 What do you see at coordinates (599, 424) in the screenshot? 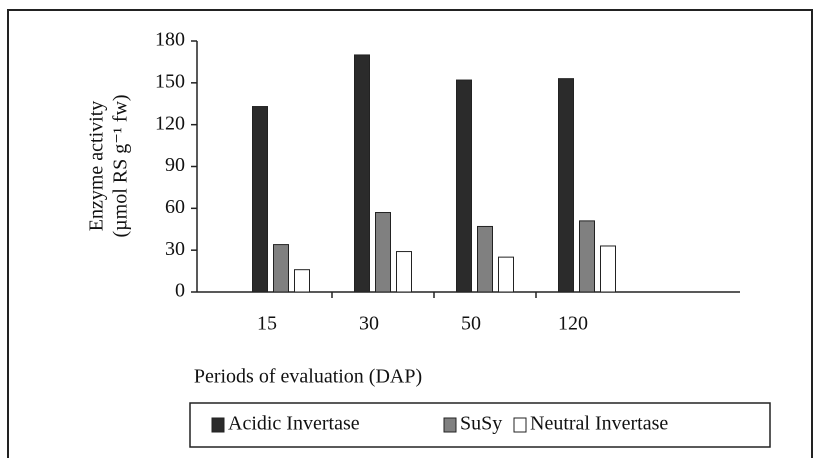
I see `legend-label: Neutral Invertase` at bounding box center [599, 424].